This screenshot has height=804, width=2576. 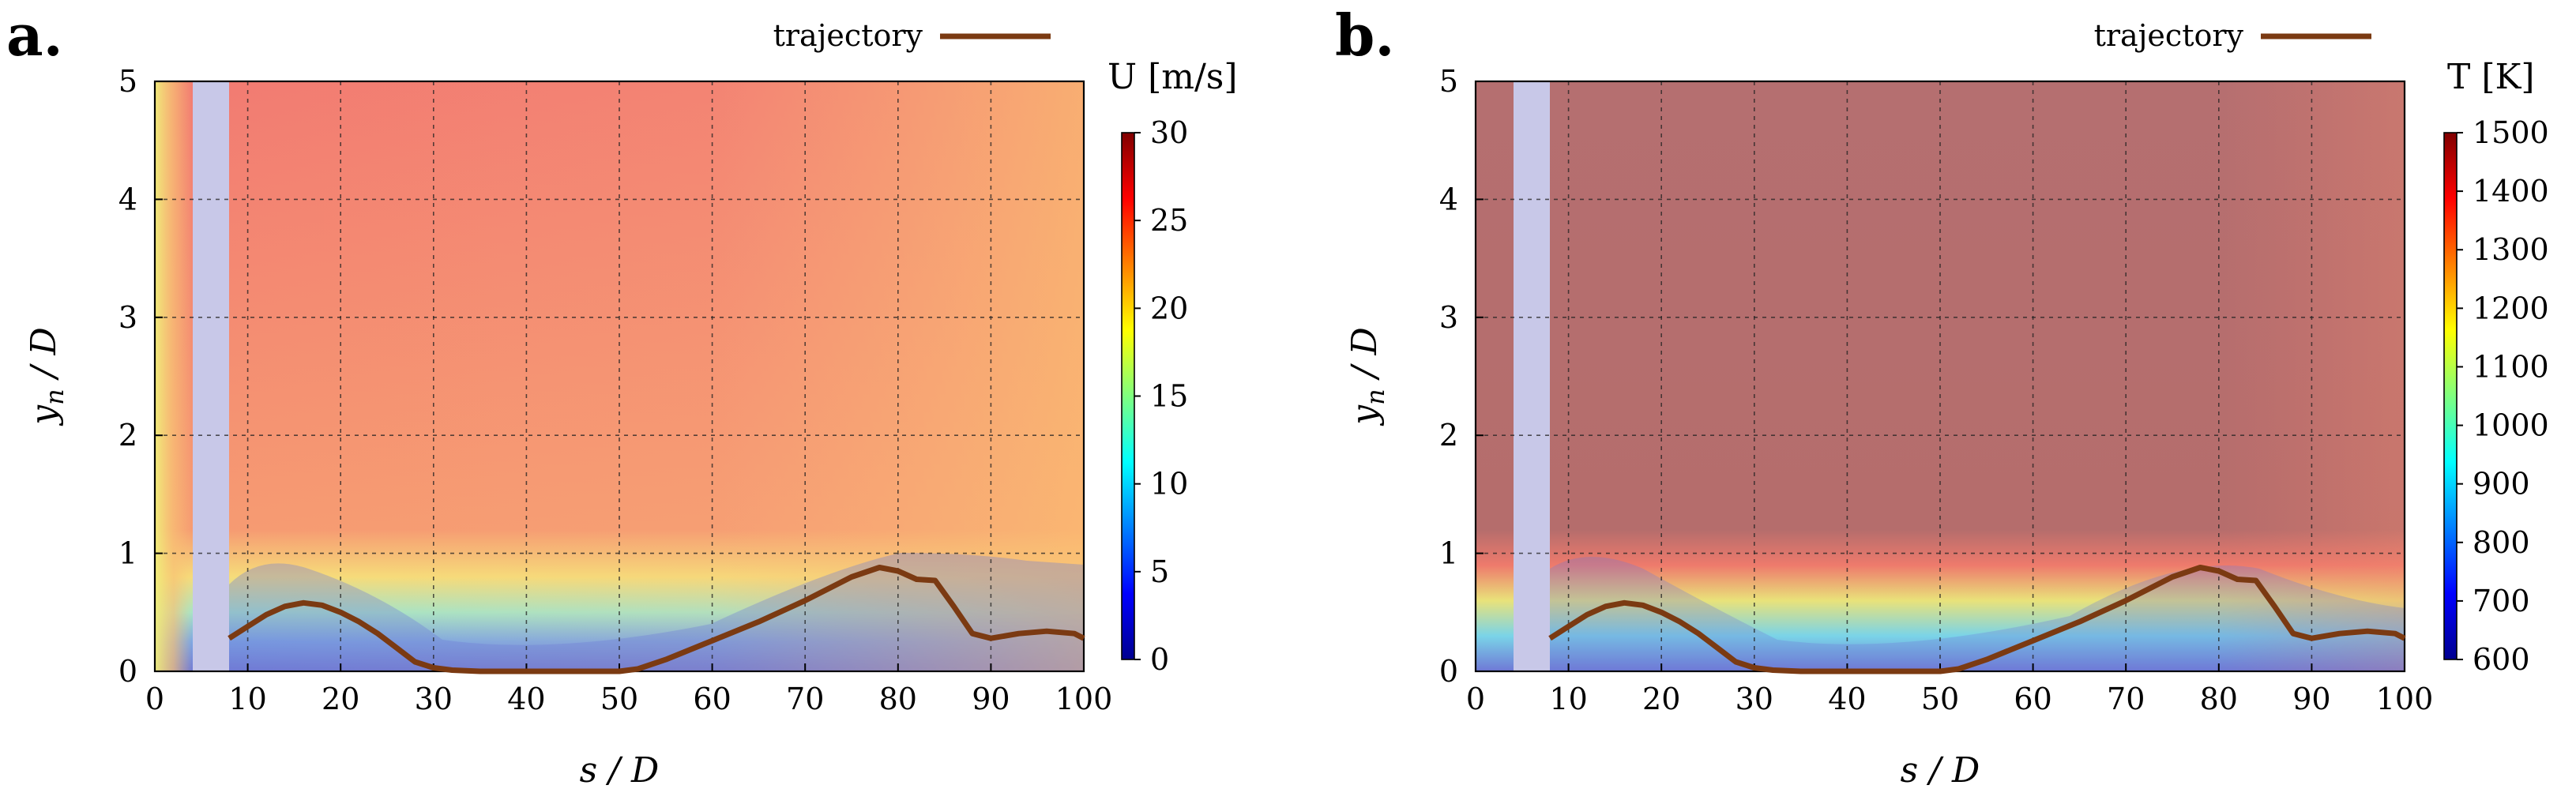 I want to click on xlabel-a: s / D, so click(x=620, y=770).